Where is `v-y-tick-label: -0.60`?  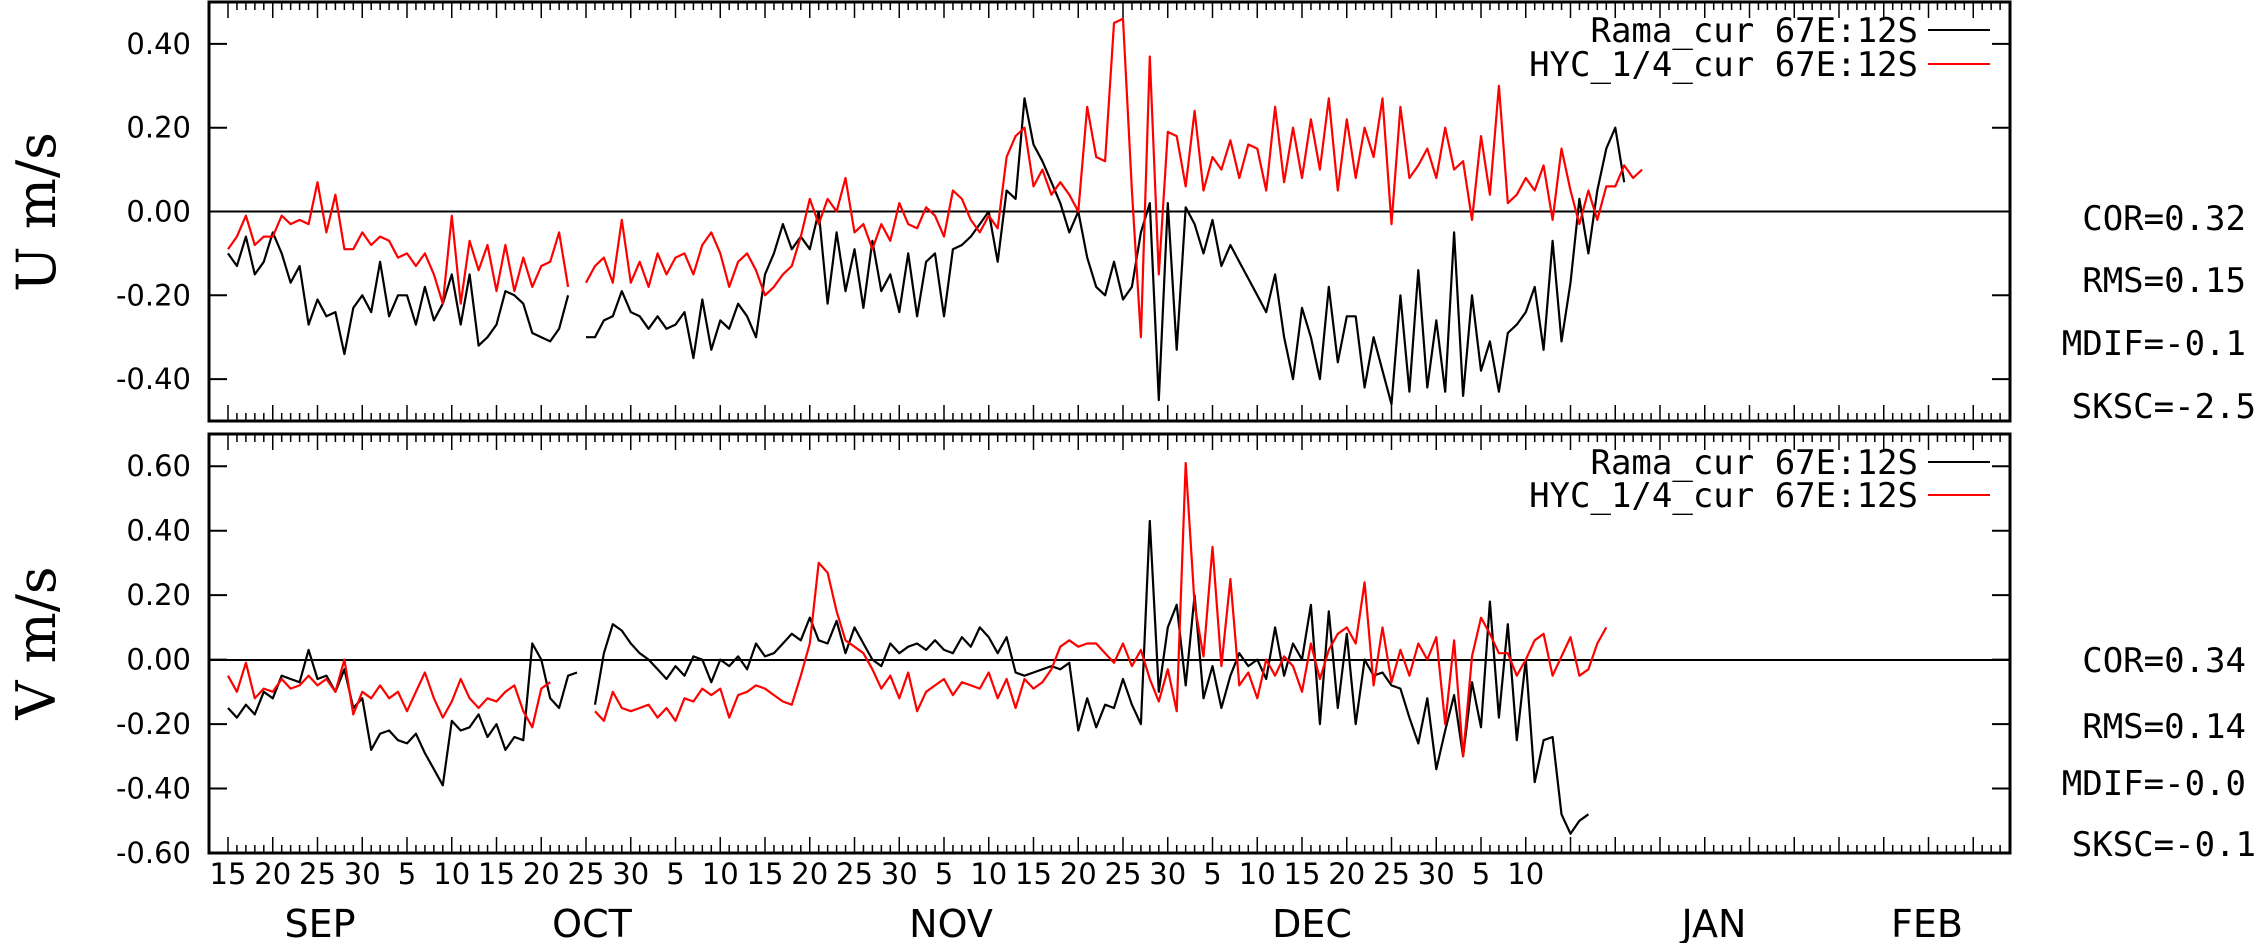 v-y-tick-label: -0.60 is located at coordinates (153, 853).